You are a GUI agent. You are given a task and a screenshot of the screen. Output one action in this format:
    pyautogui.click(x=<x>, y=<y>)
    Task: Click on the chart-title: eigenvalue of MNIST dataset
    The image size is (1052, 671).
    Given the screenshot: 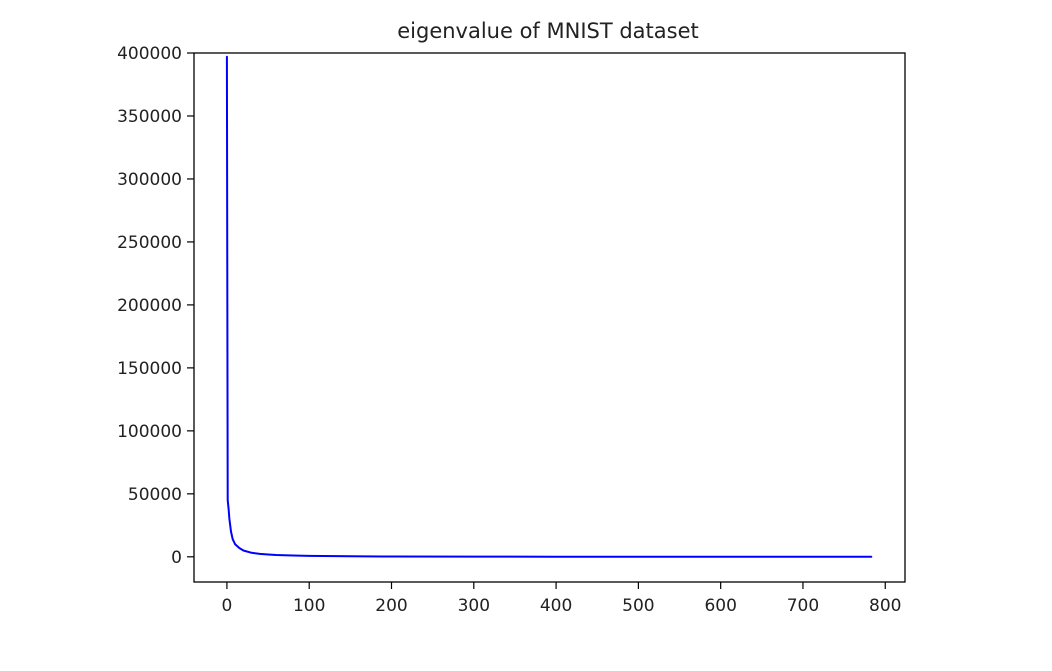 What is the action you would take?
    pyautogui.click(x=548, y=31)
    